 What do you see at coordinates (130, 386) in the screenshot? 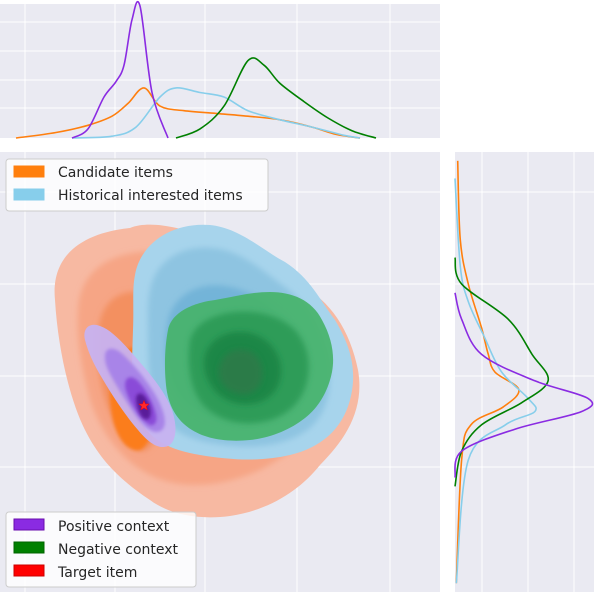
I see `kde-positive-context` at bounding box center [130, 386].